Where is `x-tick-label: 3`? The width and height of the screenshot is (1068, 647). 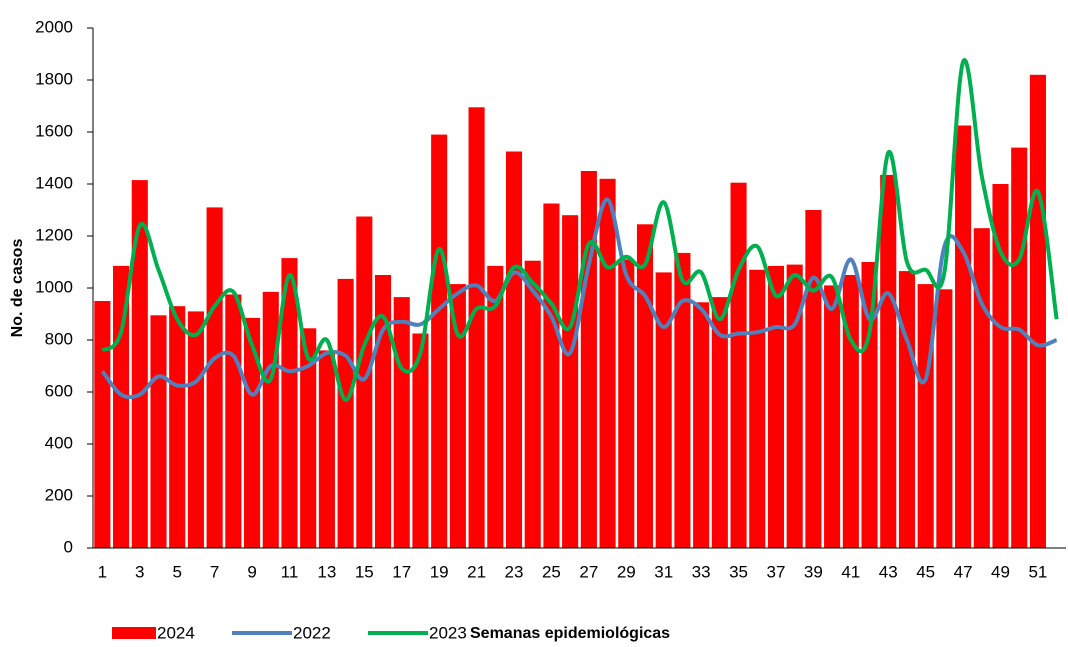
x-tick-label: 3 is located at coordinates (139, 571).